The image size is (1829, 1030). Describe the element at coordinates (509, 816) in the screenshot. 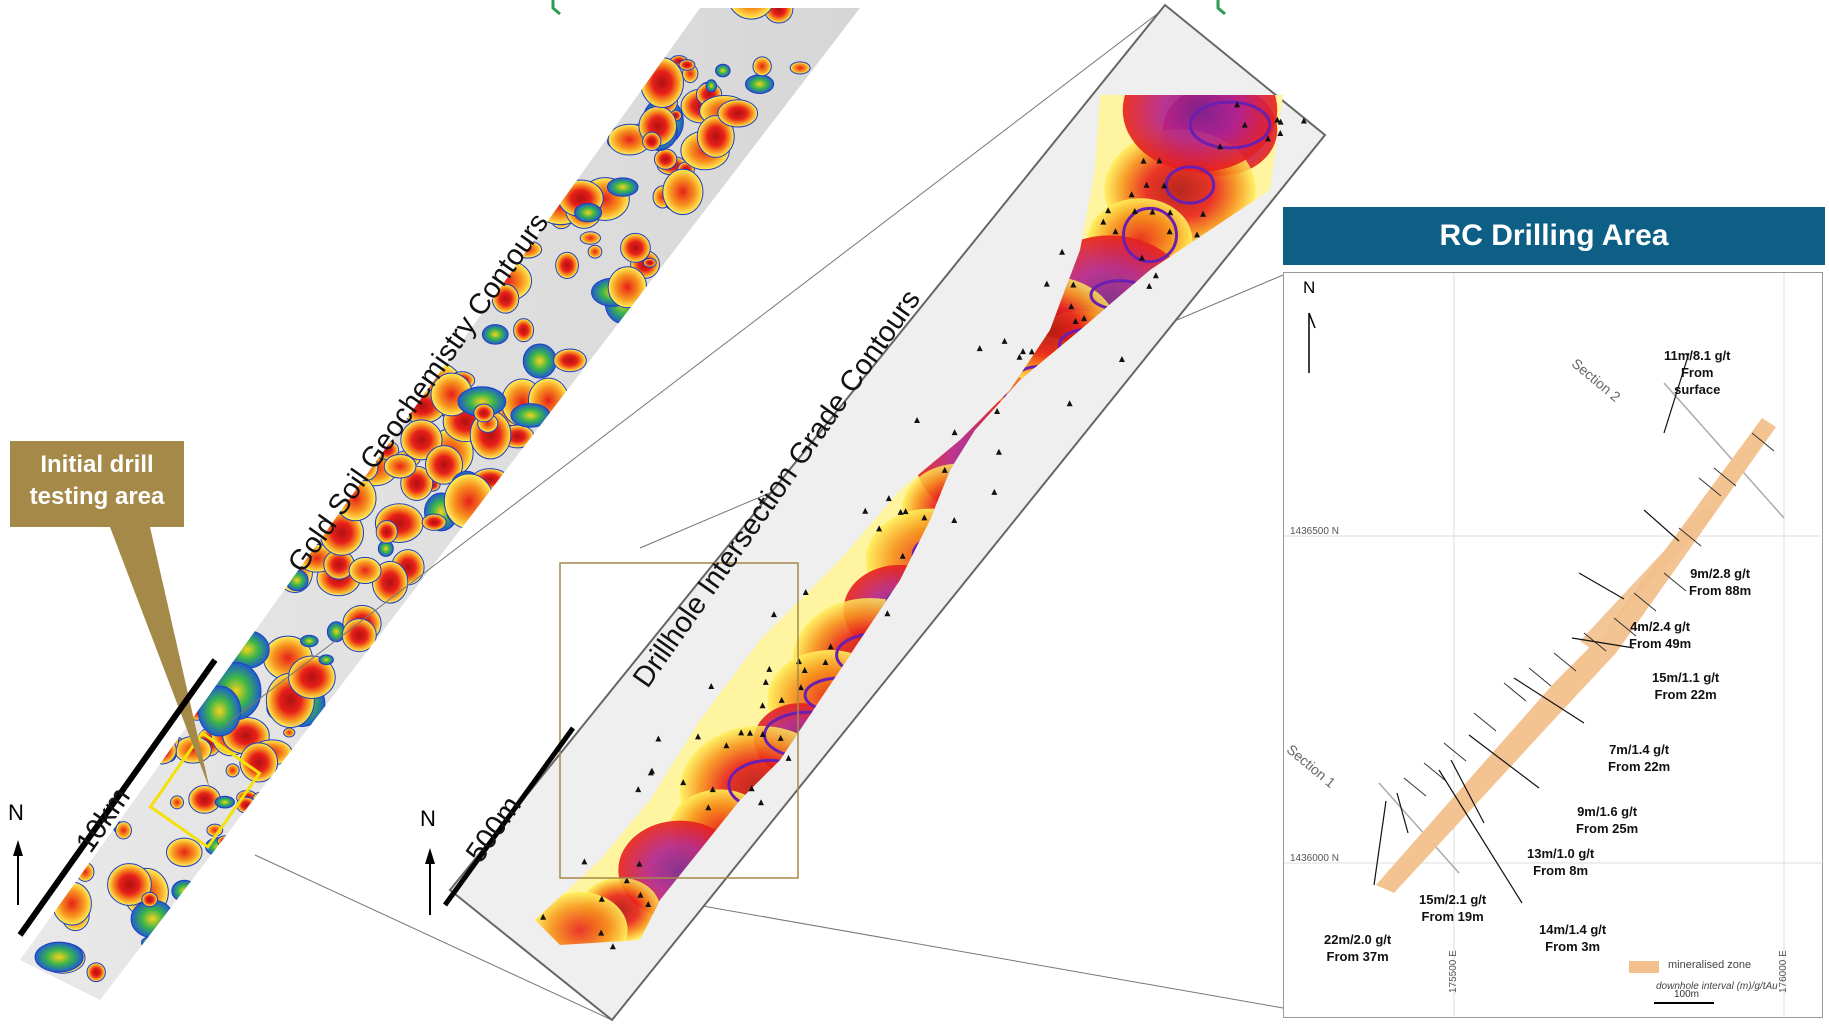

I see `scale-bar-500m` at that location.